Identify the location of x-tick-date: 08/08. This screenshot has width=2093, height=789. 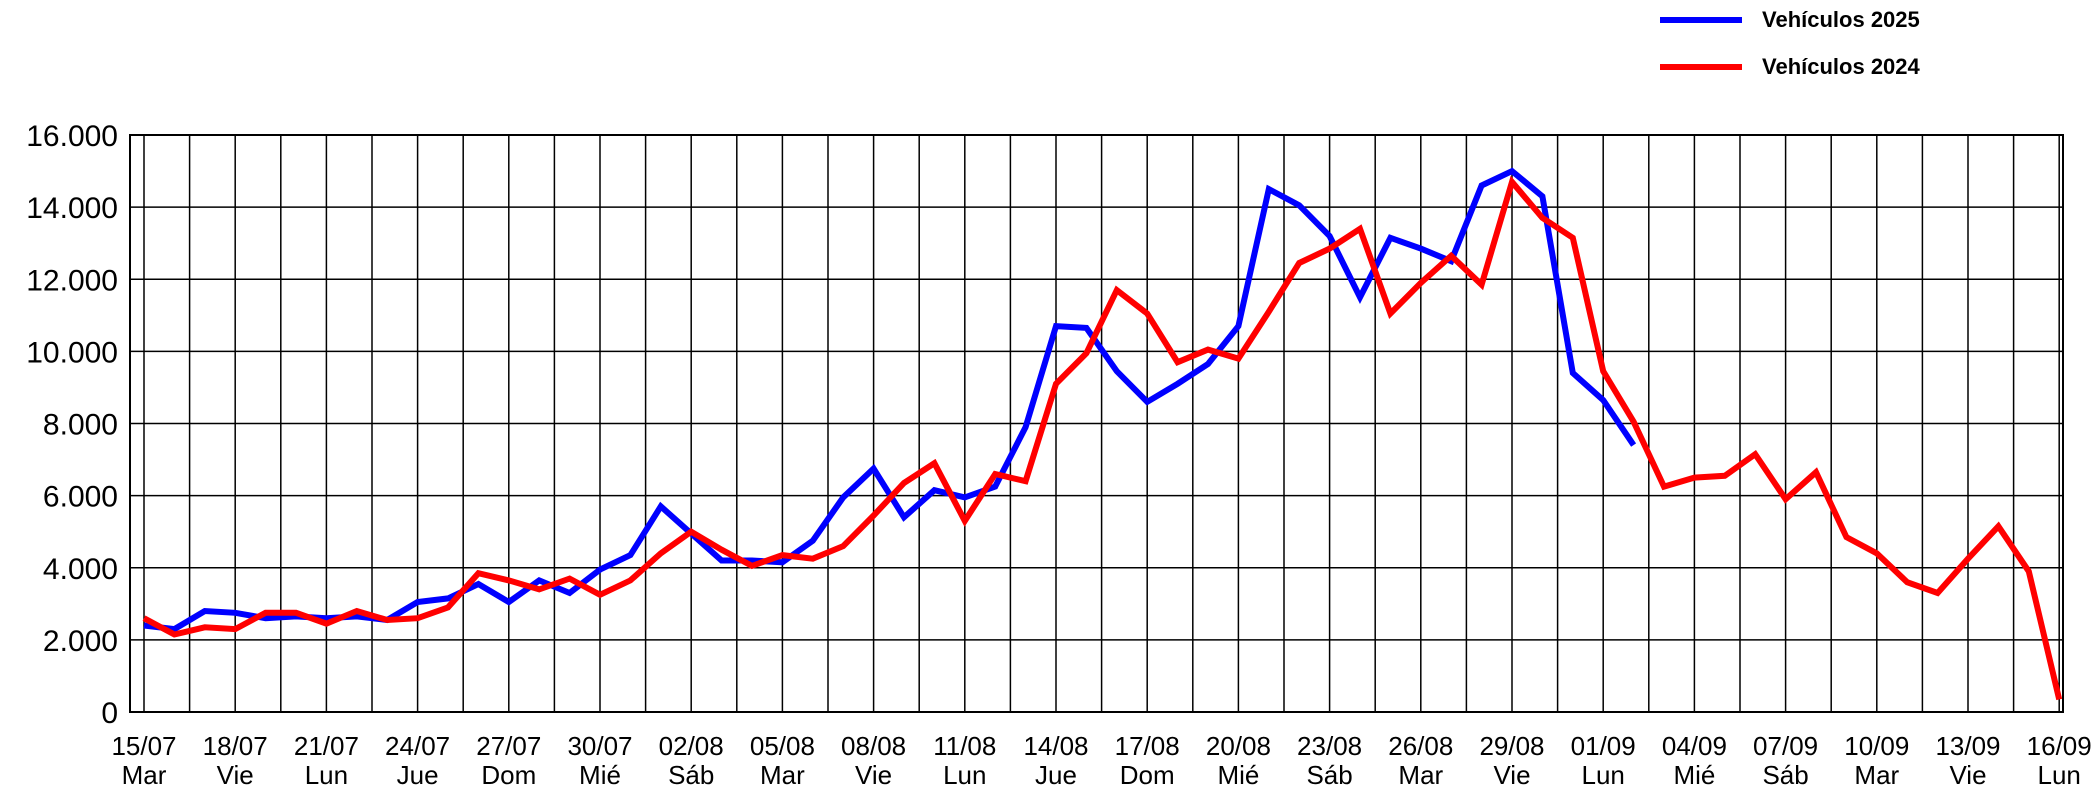
(873, 746).